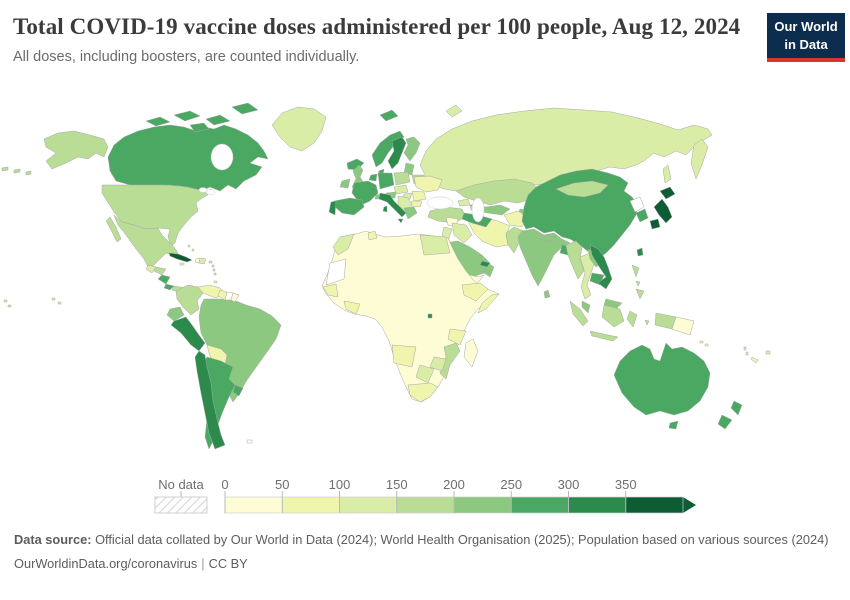 This screenshot has height=600, width=850. Describe the element at coordinates (401, 189) in the screenshot. I see `country-czech-slovakia` at that location.